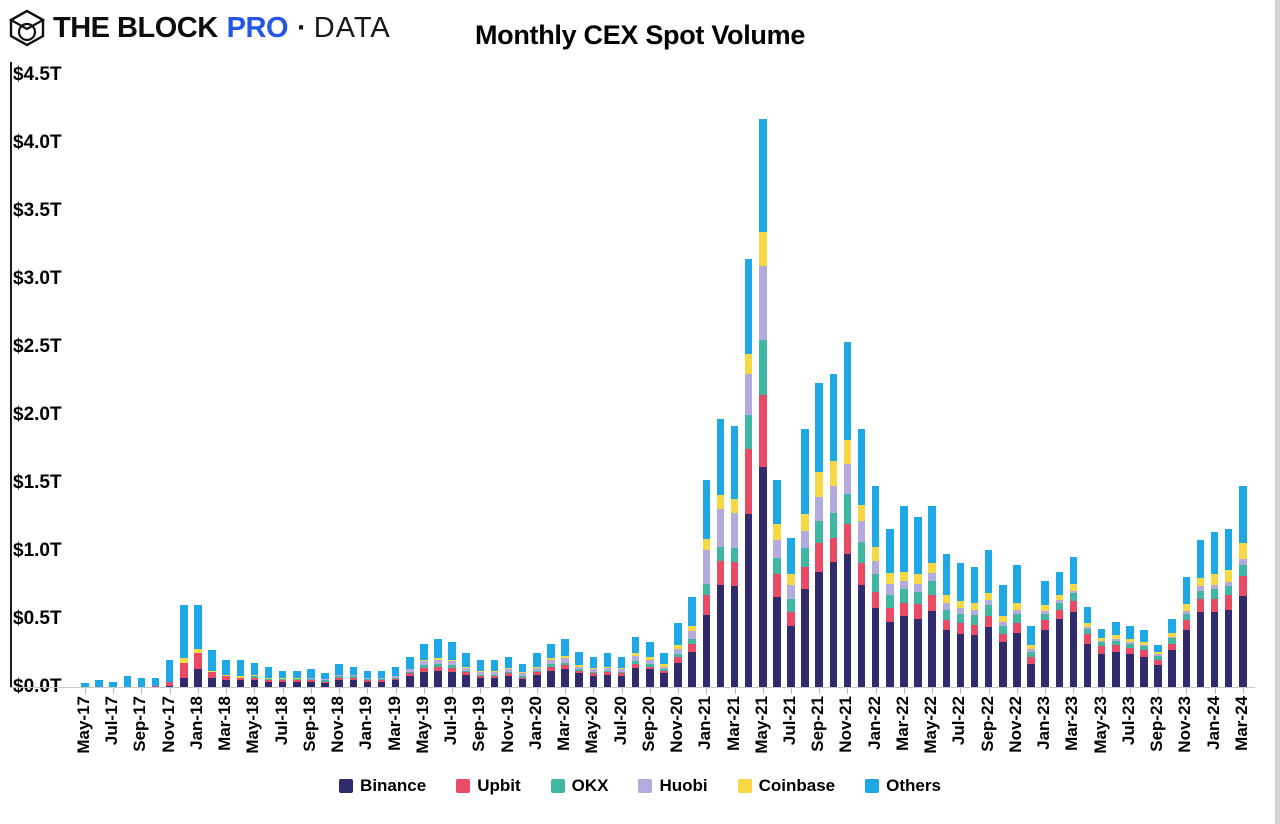 The width and height of the screenshot is (1280, 824). Describe the element at coordinates (1128, 721) in the screenshot. I see `x-tick-label: Jul-23` at that location.